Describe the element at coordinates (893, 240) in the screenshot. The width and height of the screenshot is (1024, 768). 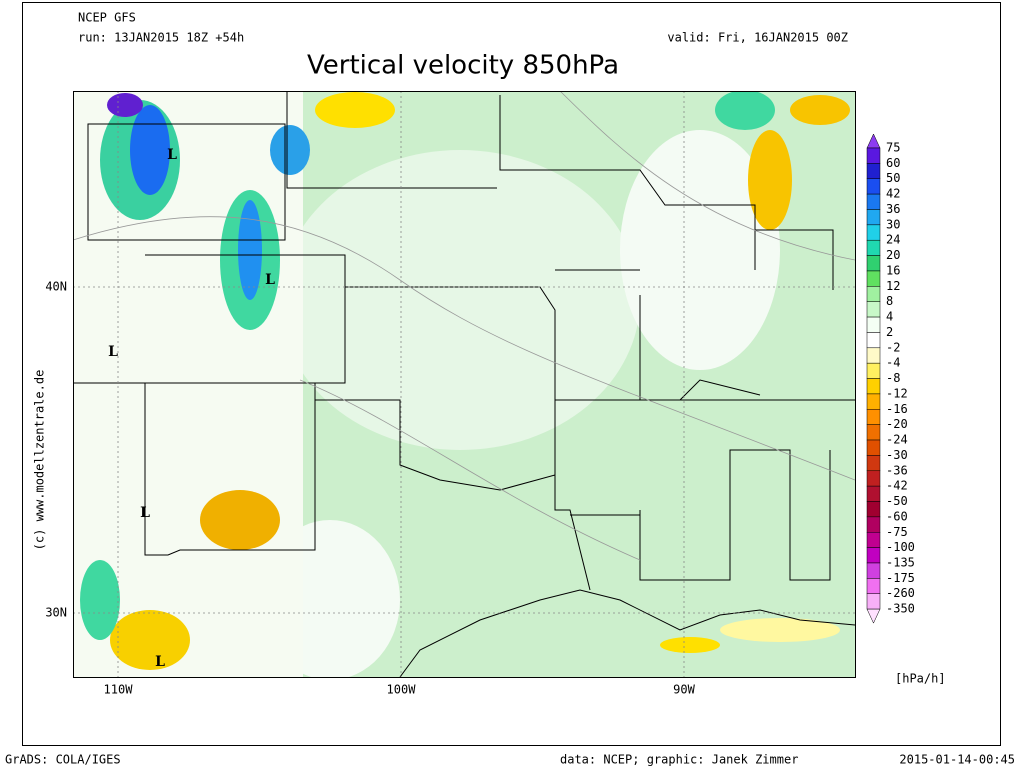
I see `colorbar-label: 24` at that location.